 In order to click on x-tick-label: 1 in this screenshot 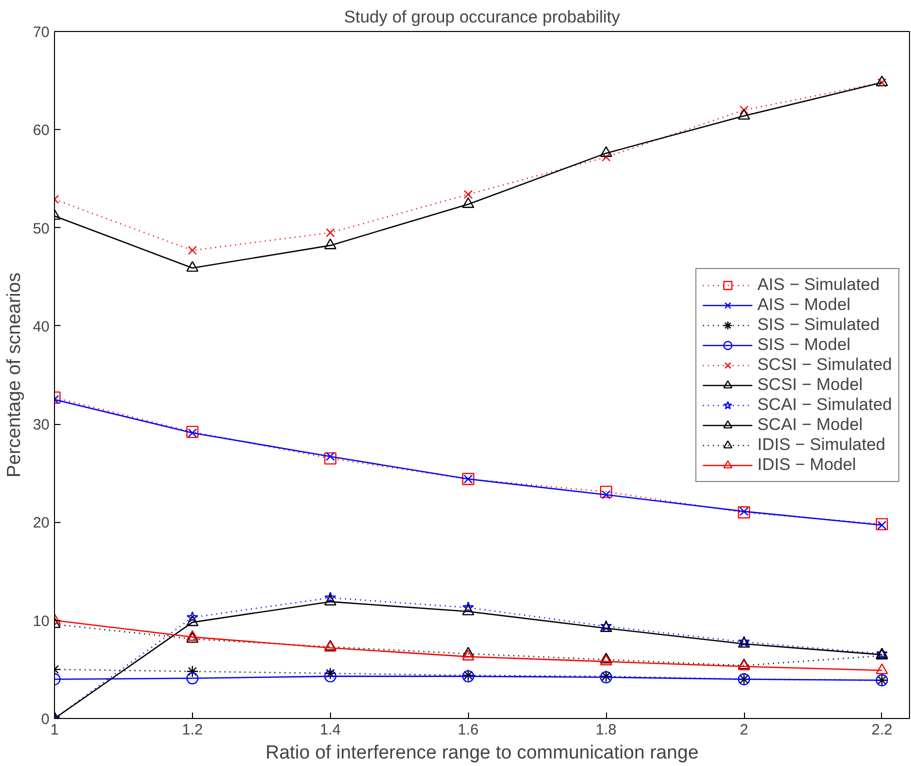, I will do `click(54, 730)`.